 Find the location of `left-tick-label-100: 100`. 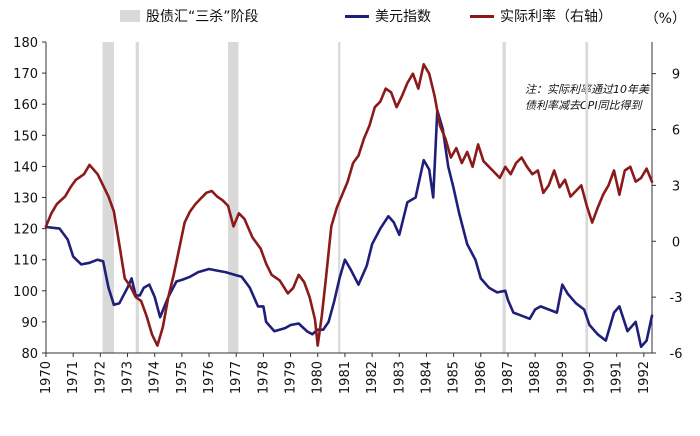

left-tick-label-100: 100 is located at coordinates (25, 292).